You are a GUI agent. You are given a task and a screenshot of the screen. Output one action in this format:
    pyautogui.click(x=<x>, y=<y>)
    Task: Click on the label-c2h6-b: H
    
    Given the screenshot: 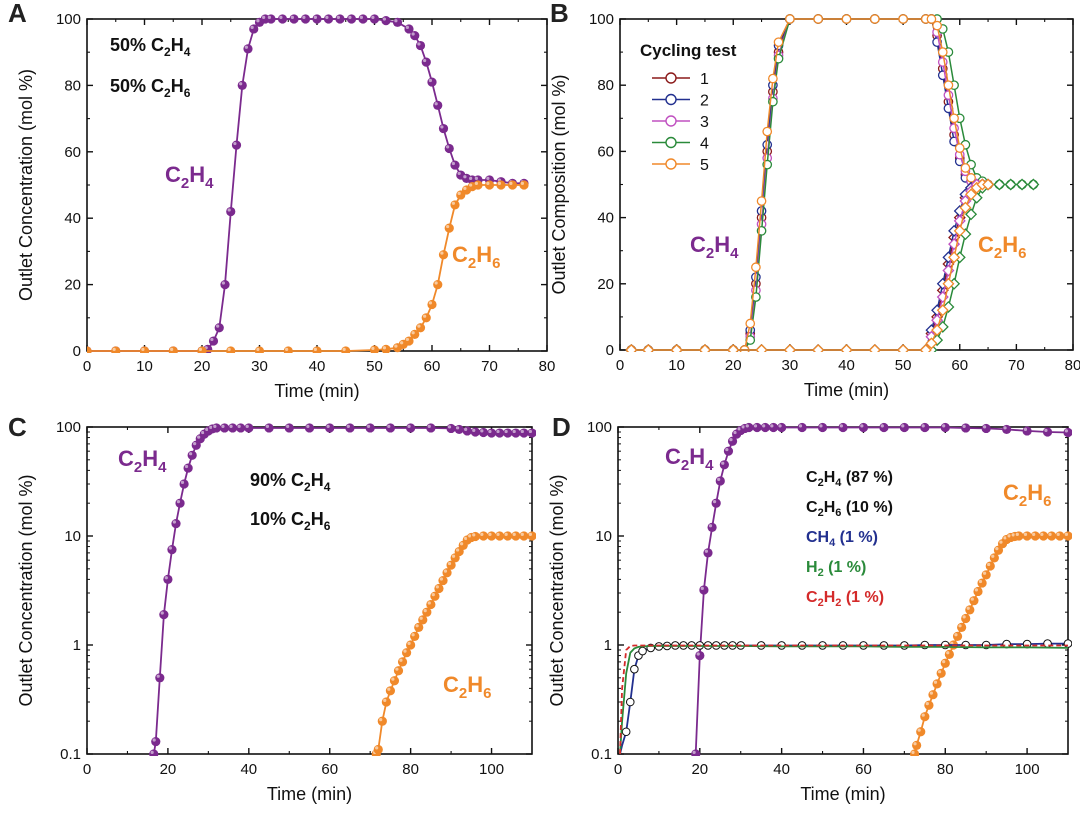 What is the action you would take?
    pyautogui.click(x=484, y=254)
    